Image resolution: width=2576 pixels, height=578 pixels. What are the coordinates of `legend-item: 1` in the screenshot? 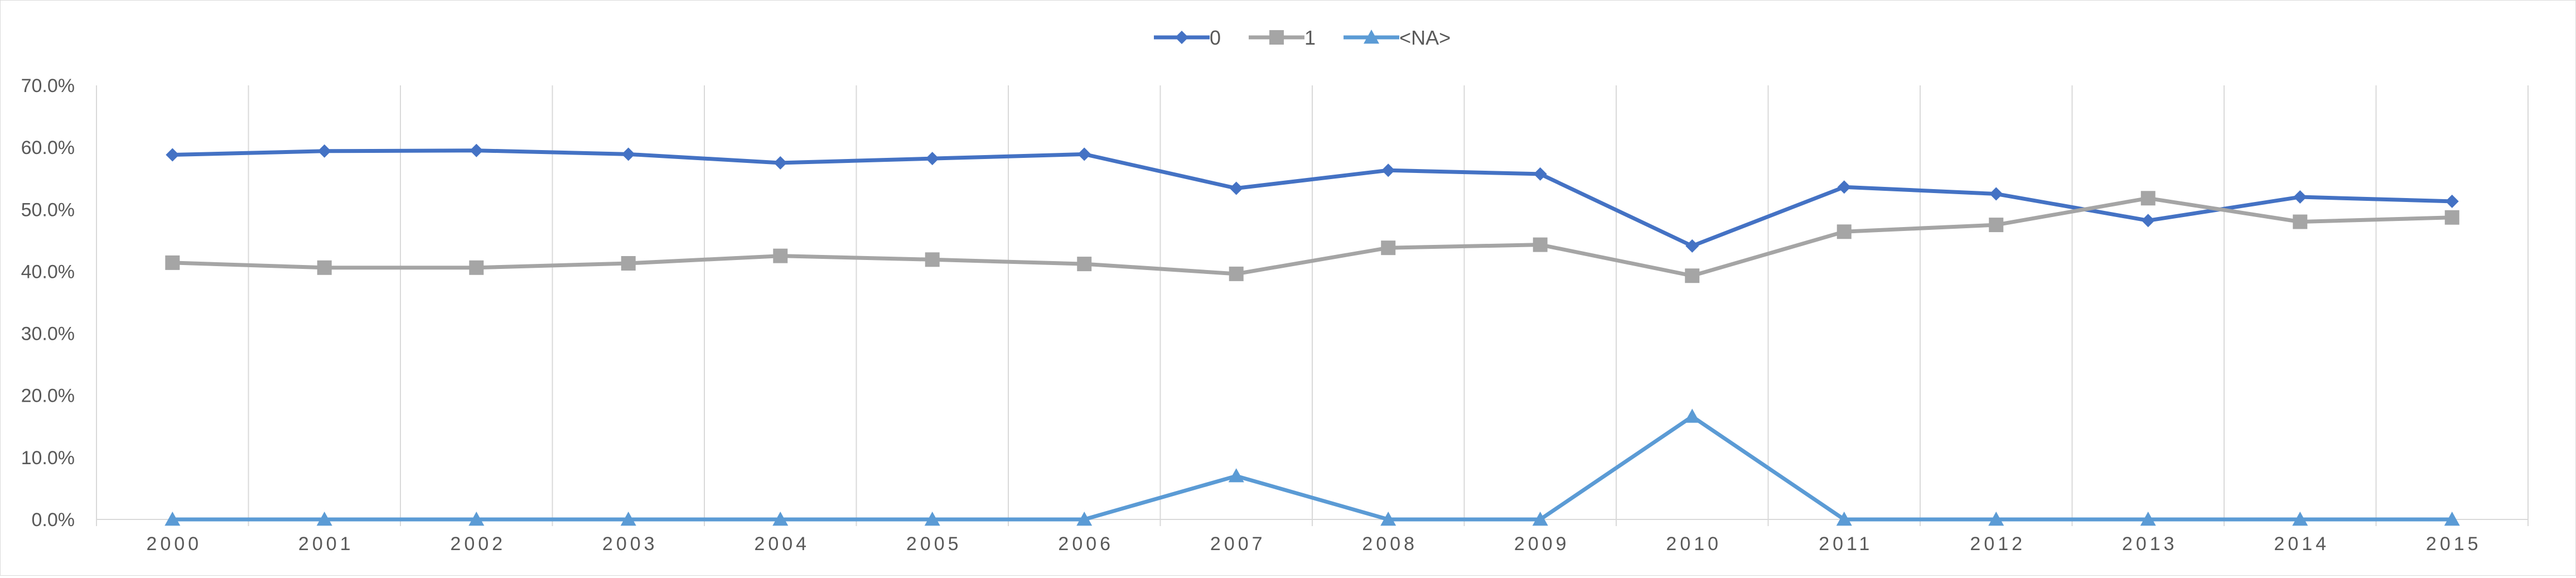 It's located at (1283, 37).